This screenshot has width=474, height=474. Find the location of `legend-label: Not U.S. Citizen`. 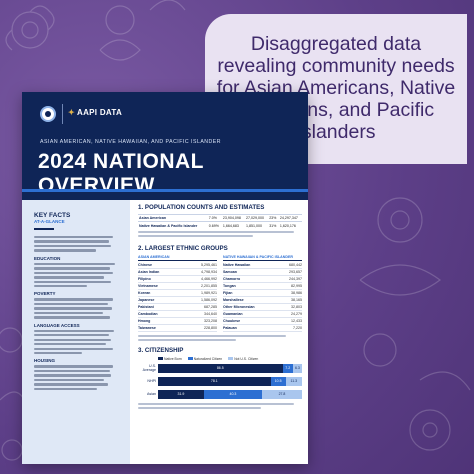

legend-label: Not U.S. Citizen is located at coordinates (246, 358).